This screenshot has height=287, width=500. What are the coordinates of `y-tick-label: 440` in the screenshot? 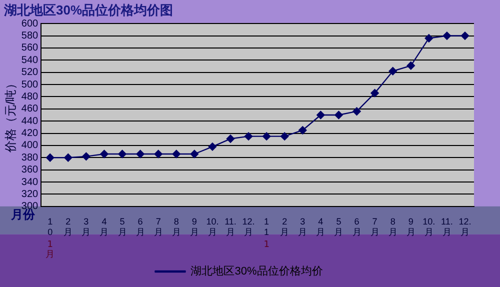 It's located at (30, 121).